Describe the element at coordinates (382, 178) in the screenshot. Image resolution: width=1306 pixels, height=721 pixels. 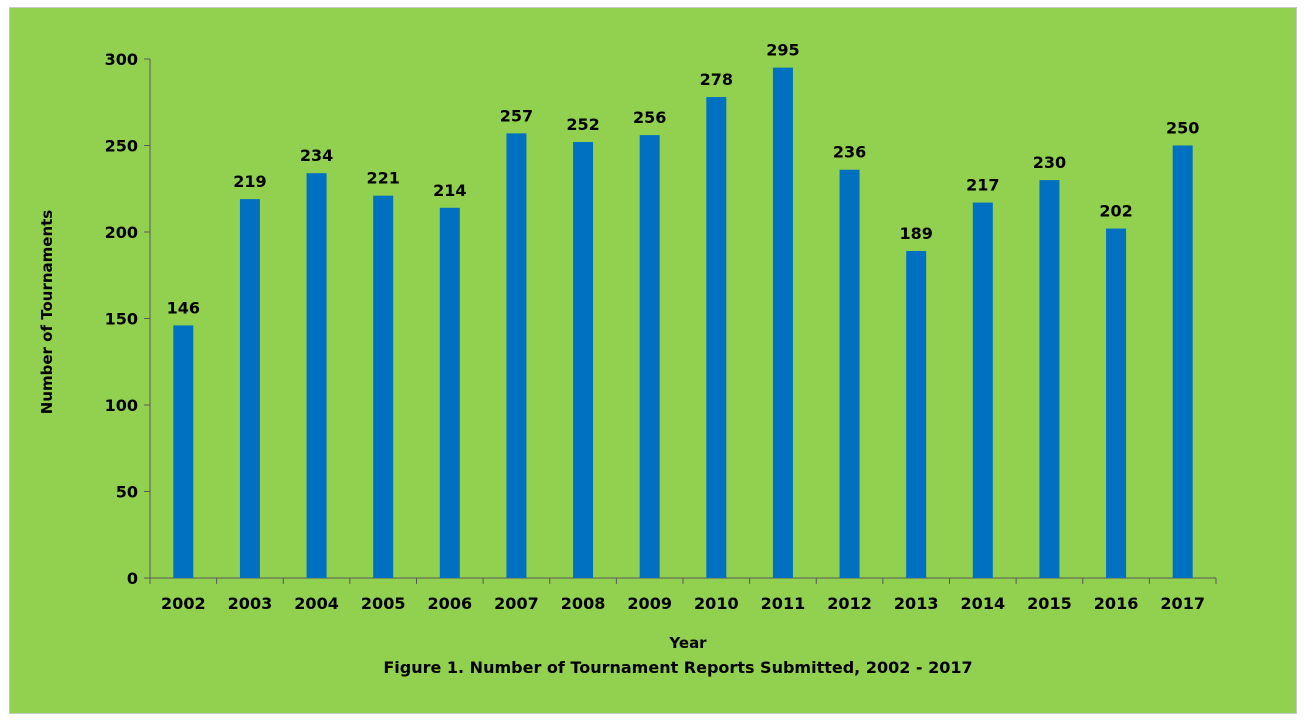
I see `data-label: 221` at that location.